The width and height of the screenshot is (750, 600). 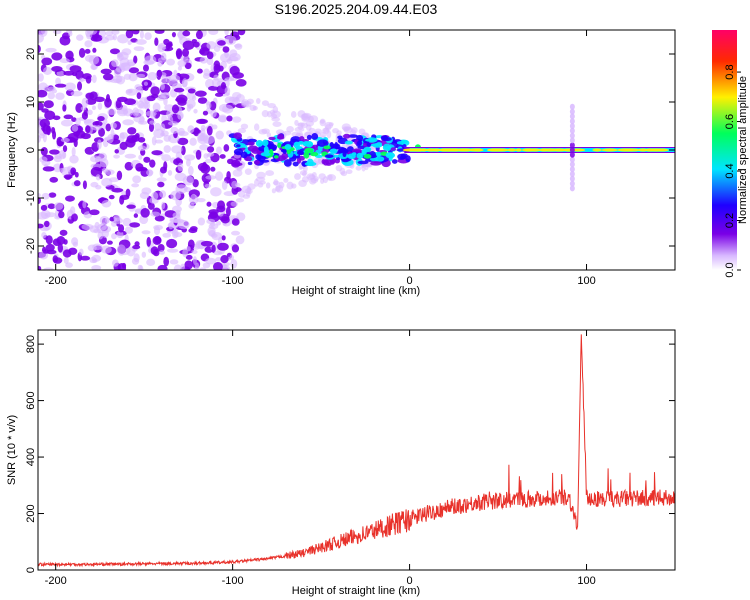 What do you see at coordinates (12, 150) in the screenshot?
I see `spectrogram-y-label: Frequency (Hz)` at bounding box center [12, 150].